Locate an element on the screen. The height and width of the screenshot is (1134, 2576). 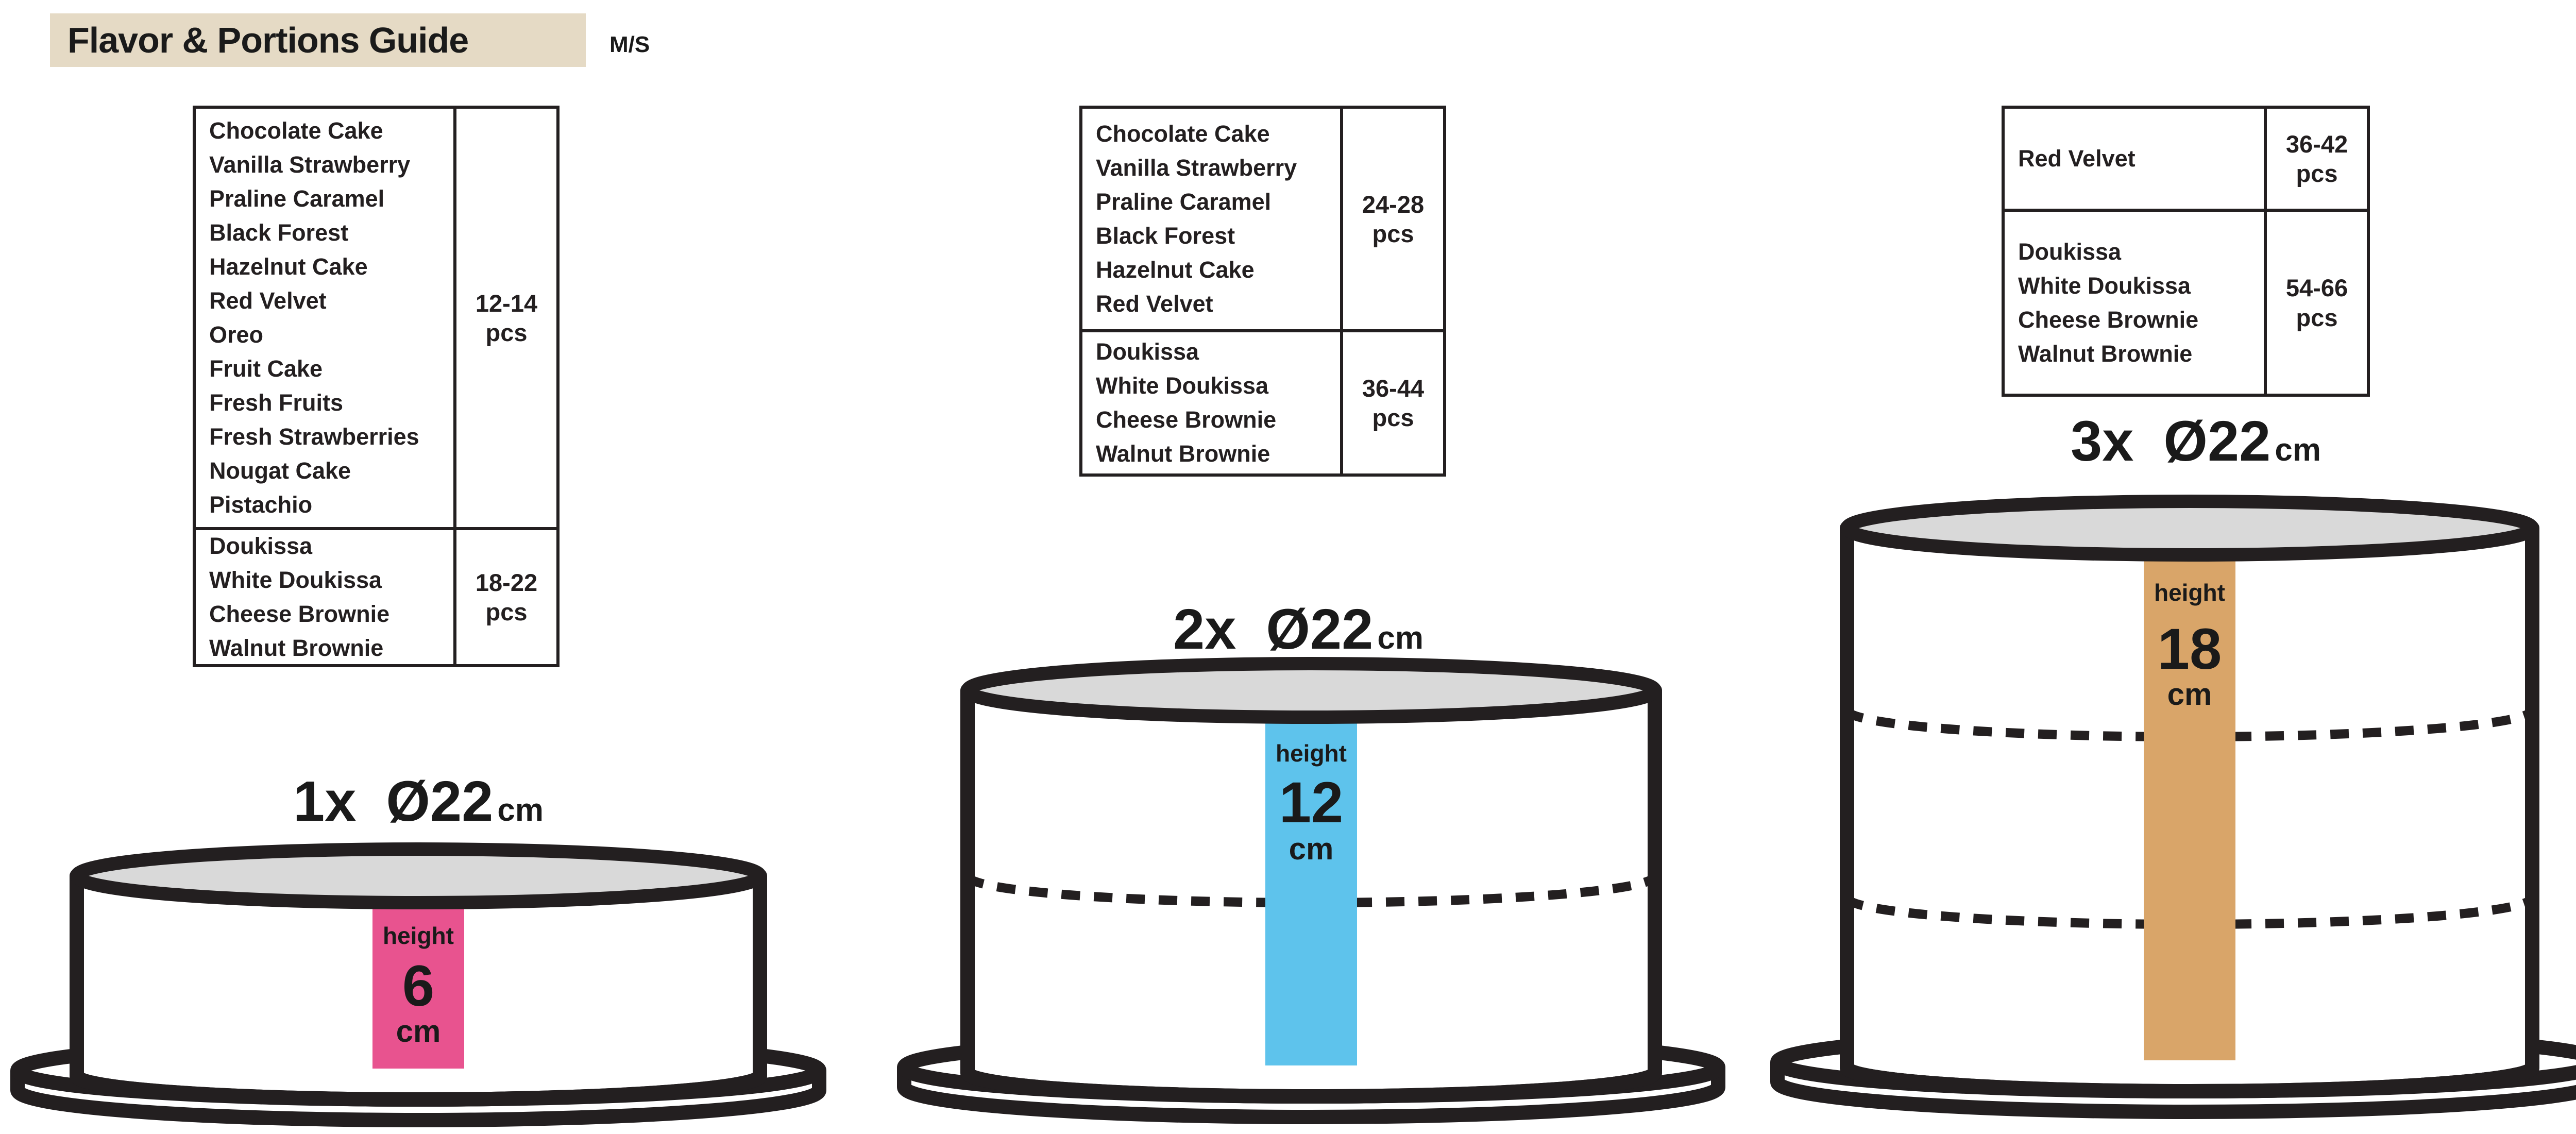
portion-count-cell: 36-42 pcs is located at coordinates (2315, 159).